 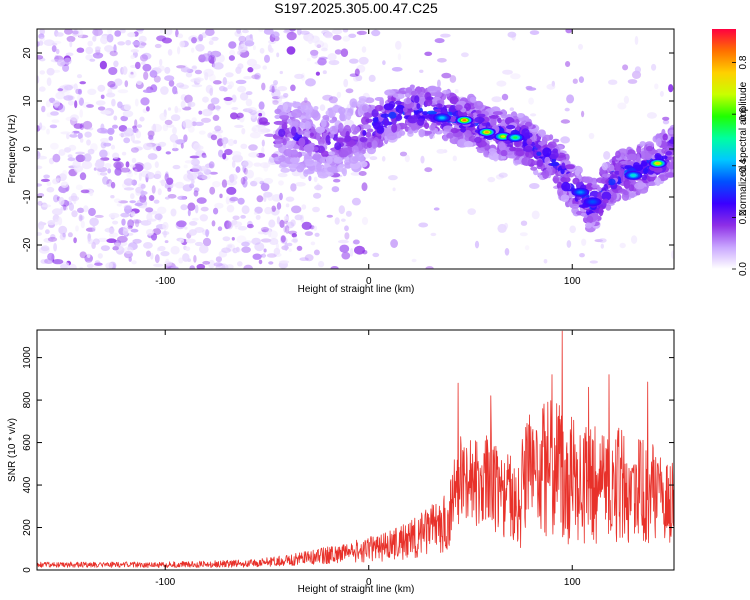 What do you see at coordinates (12, 149) in the screenshot?
I see `spectrogram-y-axis-label: Frequency (Hz)` at bounding box center [12, 149].